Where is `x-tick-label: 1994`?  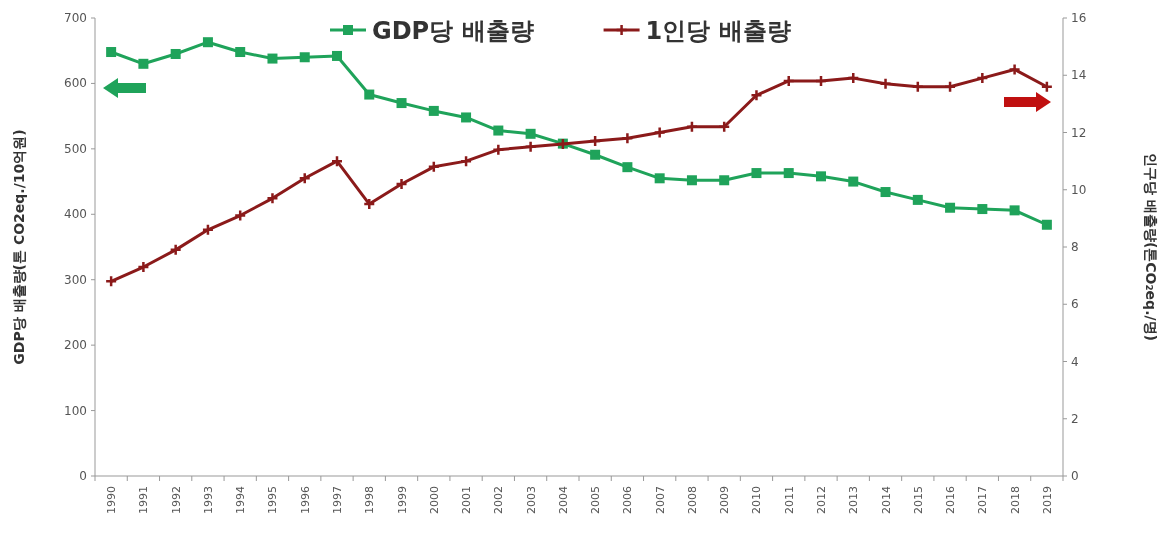 x-tick-label: 1994 is located at coordinates (241, 500).